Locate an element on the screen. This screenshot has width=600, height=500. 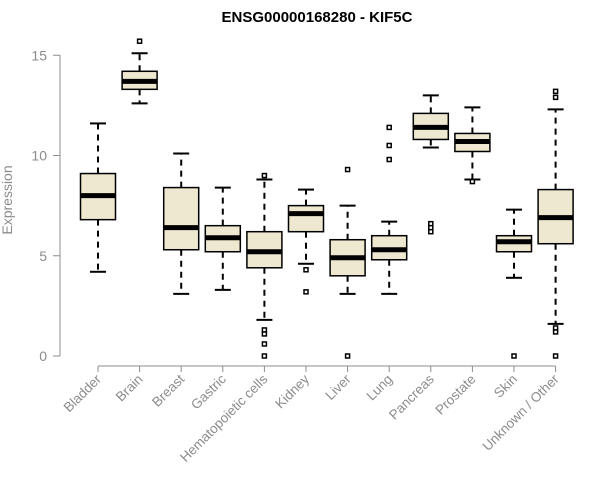
box-unknown-other is located at coordinates (555, 223).